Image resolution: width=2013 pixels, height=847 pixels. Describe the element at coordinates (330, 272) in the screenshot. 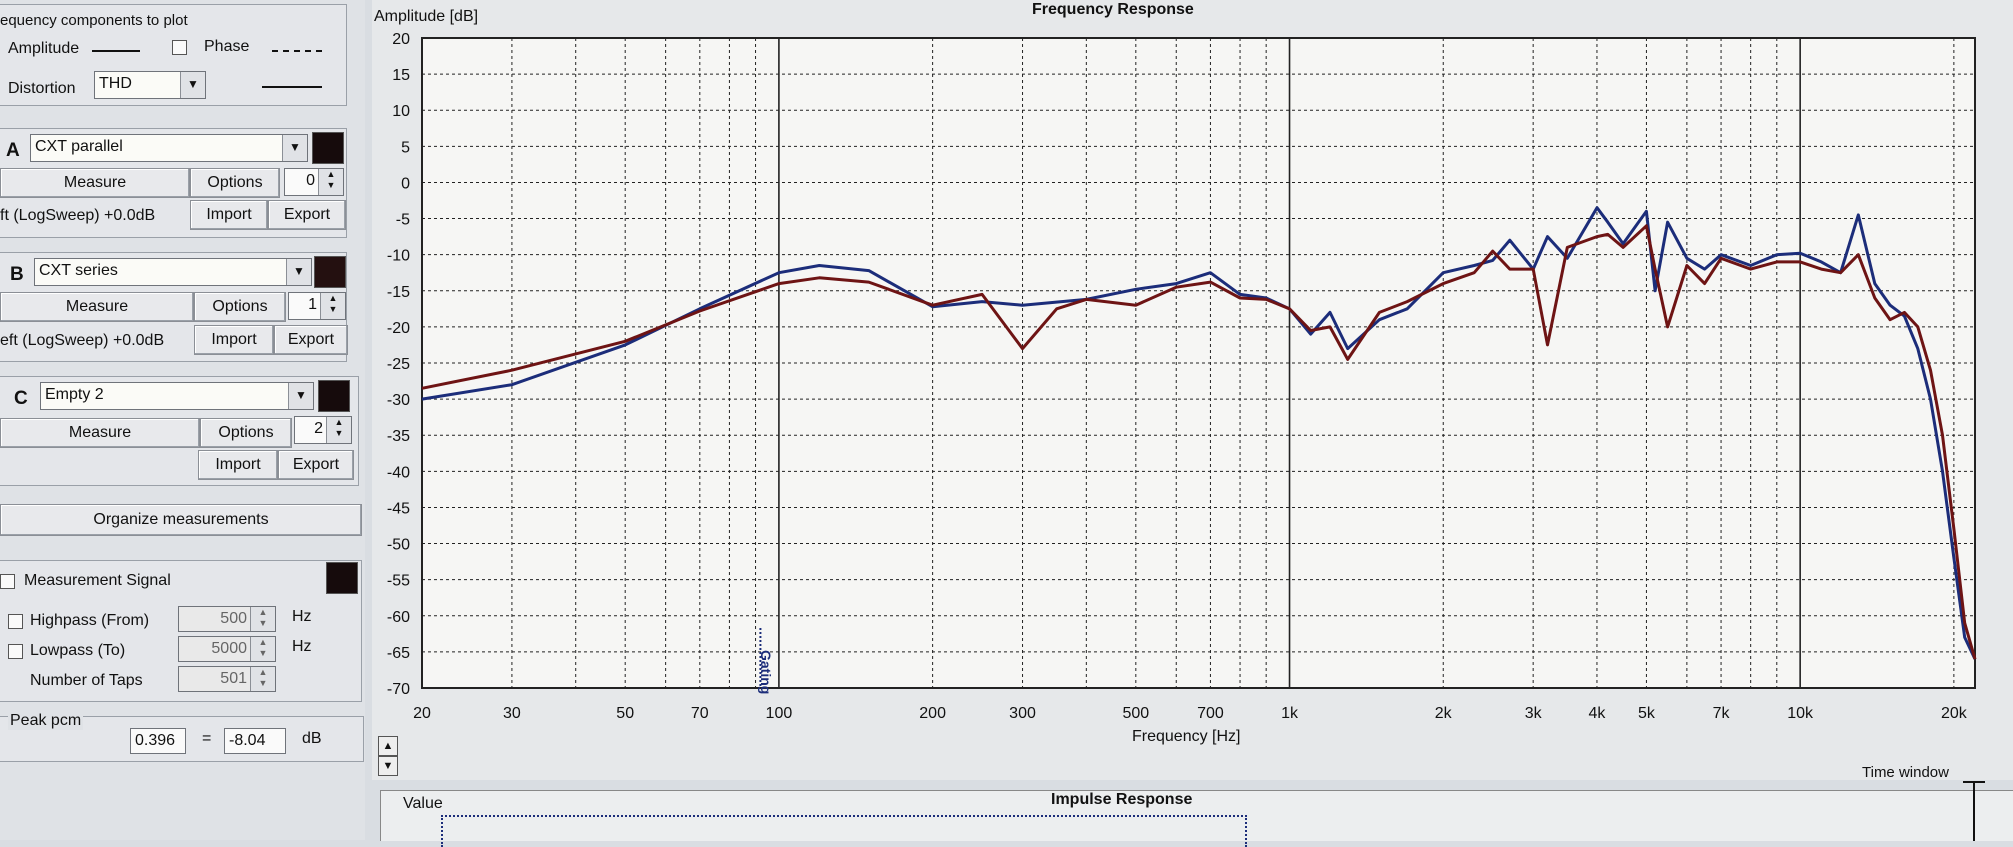

I see `channel-b-color-swatch` at that location.